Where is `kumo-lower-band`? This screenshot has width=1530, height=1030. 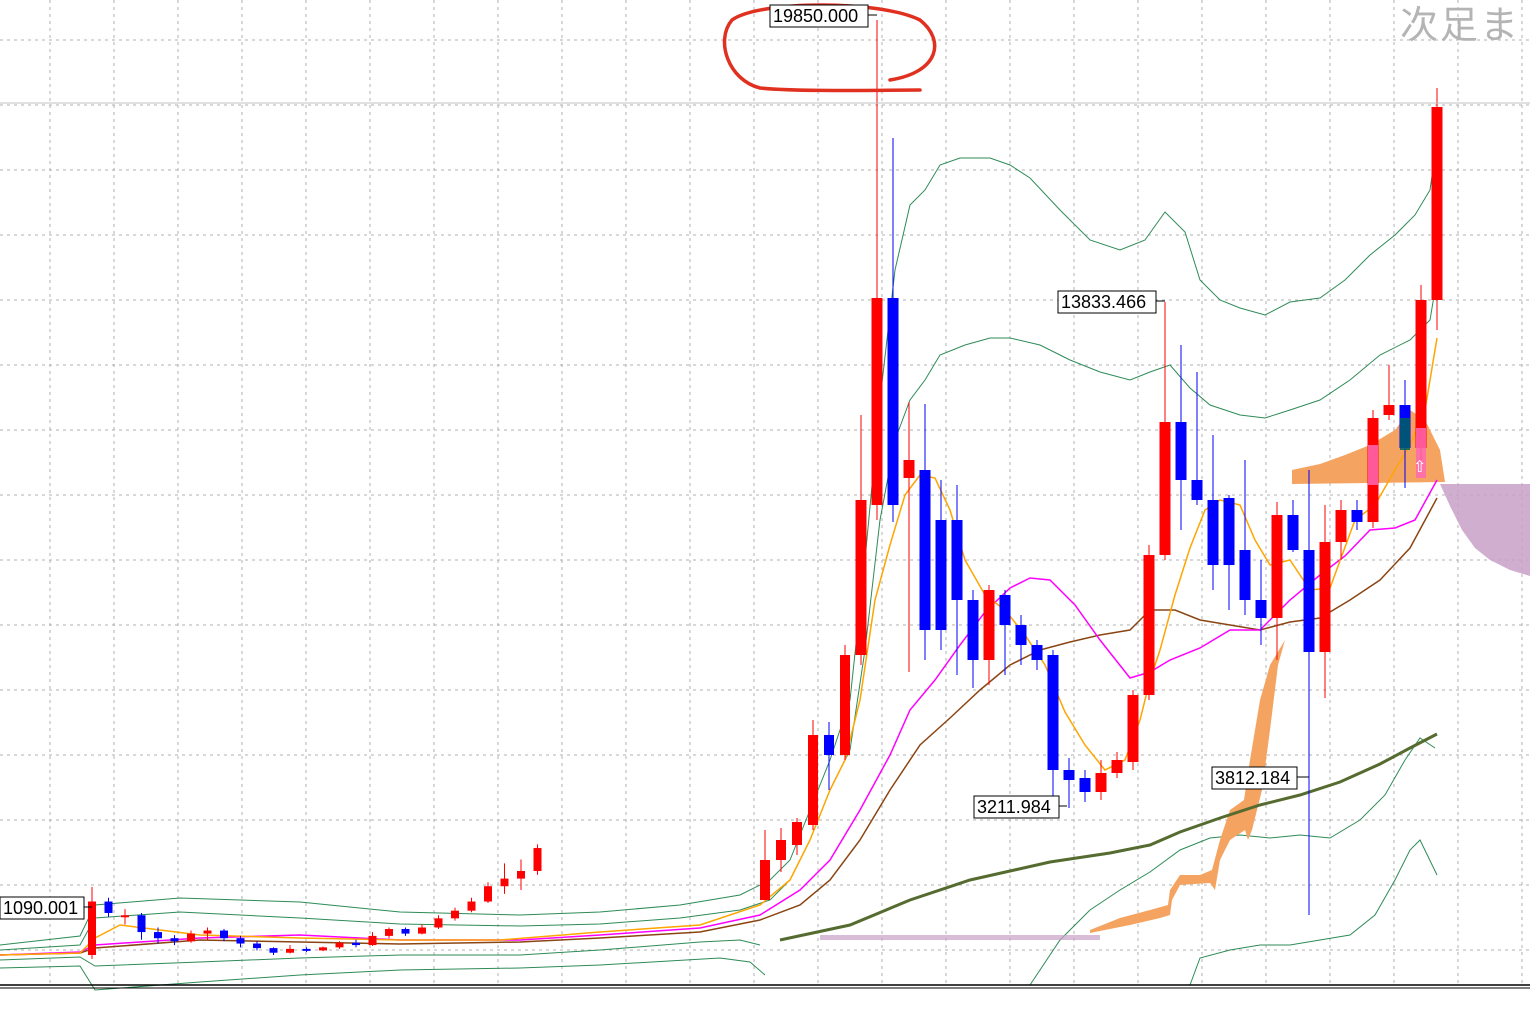 kumo-lower-band is located at coordinates (960, 937).